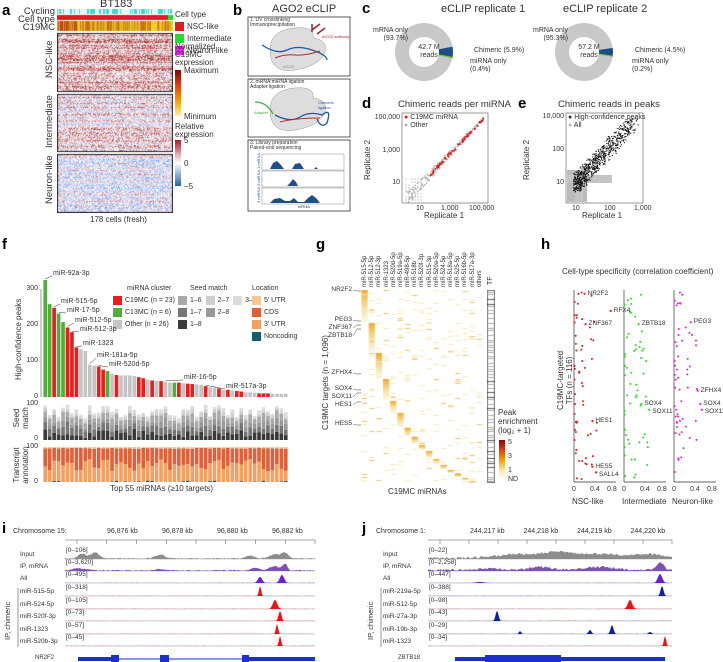 Image resolution: width=723 pixels, height=662 pixels. What do you see at coordinates (431, 121) in the screenshot?
I see `scatter-d-legend: ● C19MC miRNA ● Other` at bounding box center [431, 121].